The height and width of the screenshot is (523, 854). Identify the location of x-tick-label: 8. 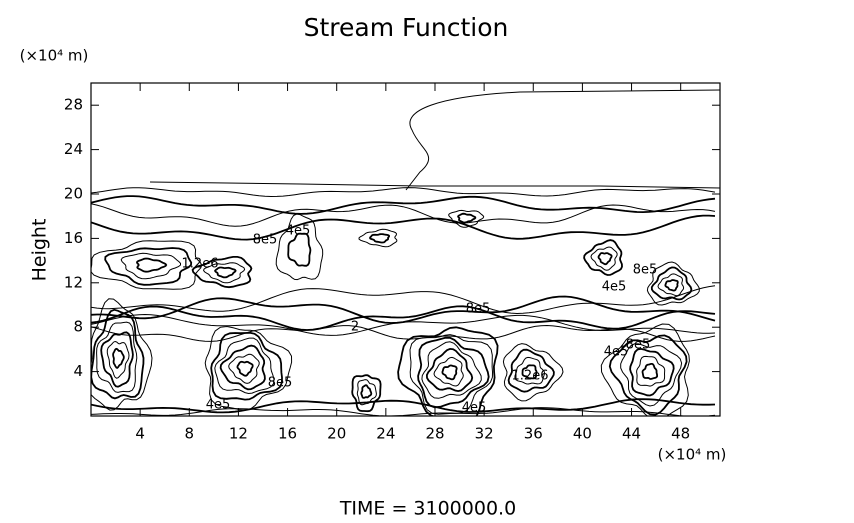
(190, 434).